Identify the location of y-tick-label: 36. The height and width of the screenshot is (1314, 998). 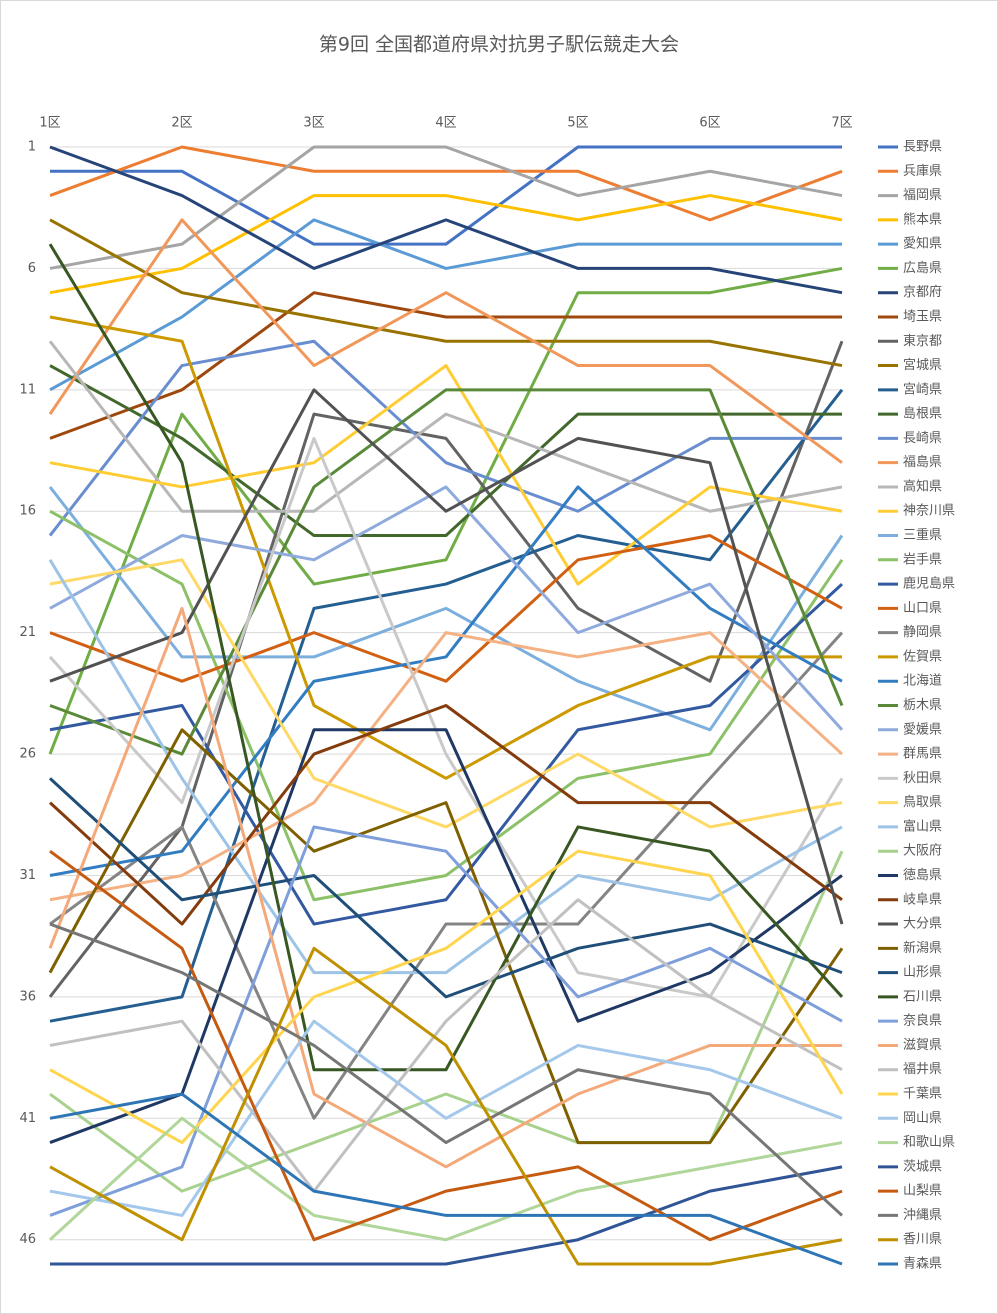
(27, 996).